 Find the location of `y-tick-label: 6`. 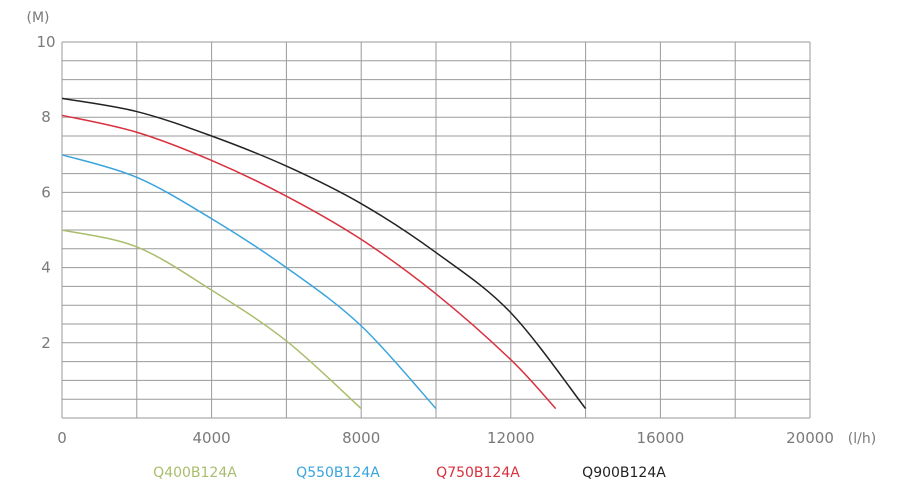

y-tick-label: 6 is located at coordinates (46, 192).